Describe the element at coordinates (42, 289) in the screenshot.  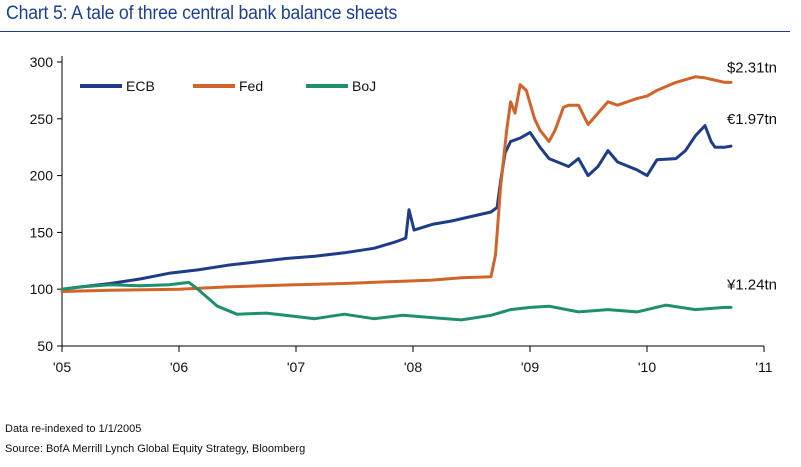
I see `y-tick-label: 100` at that location.